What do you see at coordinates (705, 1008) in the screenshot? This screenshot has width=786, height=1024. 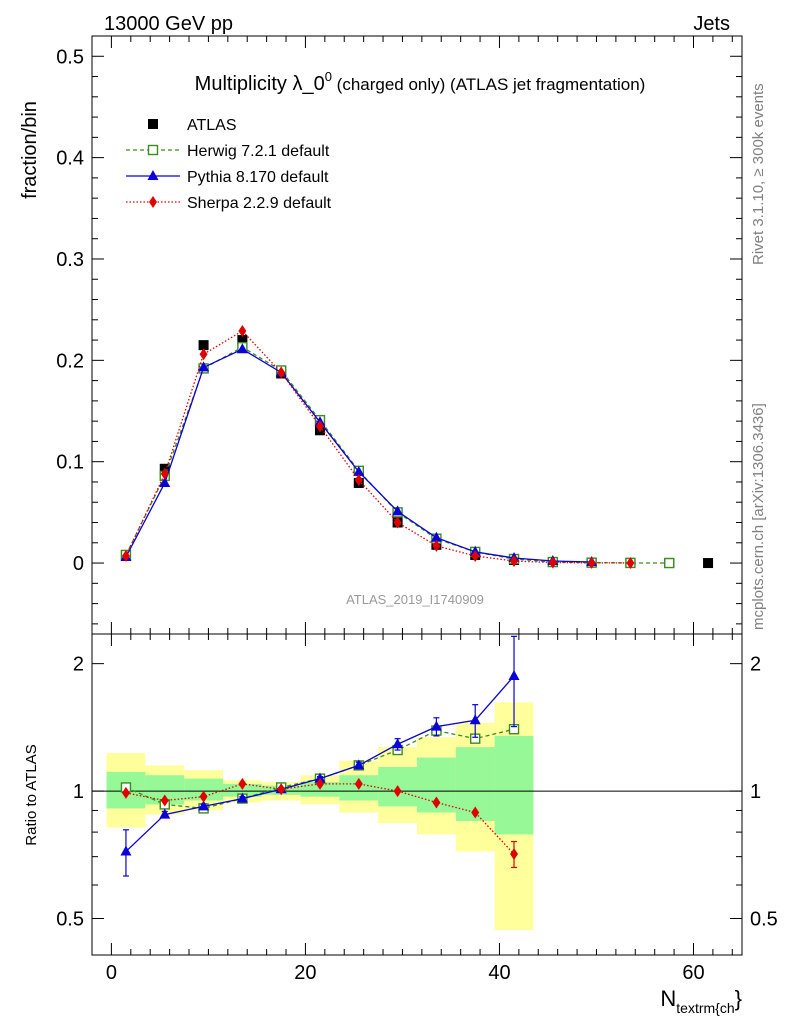 I see `x-axis-label-sub: textrm{ch` at bounding box center [705, 1008].